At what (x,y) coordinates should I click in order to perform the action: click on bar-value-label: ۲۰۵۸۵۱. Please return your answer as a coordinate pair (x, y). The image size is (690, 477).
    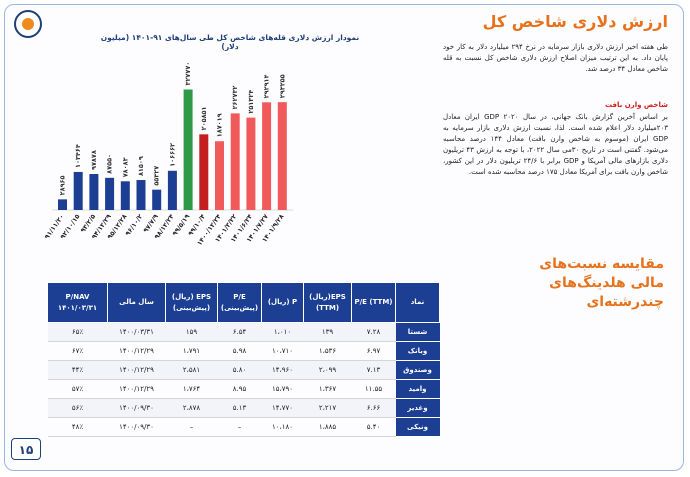
    Looking at the image, I should click on (204, 119).